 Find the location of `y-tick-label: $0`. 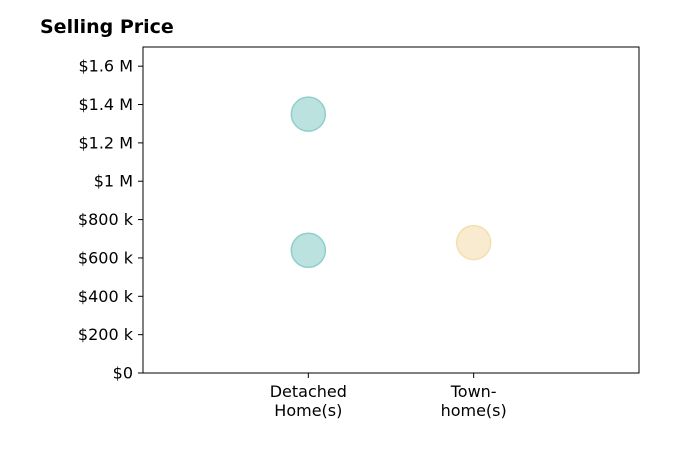

y-tick-label: $0 is located at coordinates (123, 373).